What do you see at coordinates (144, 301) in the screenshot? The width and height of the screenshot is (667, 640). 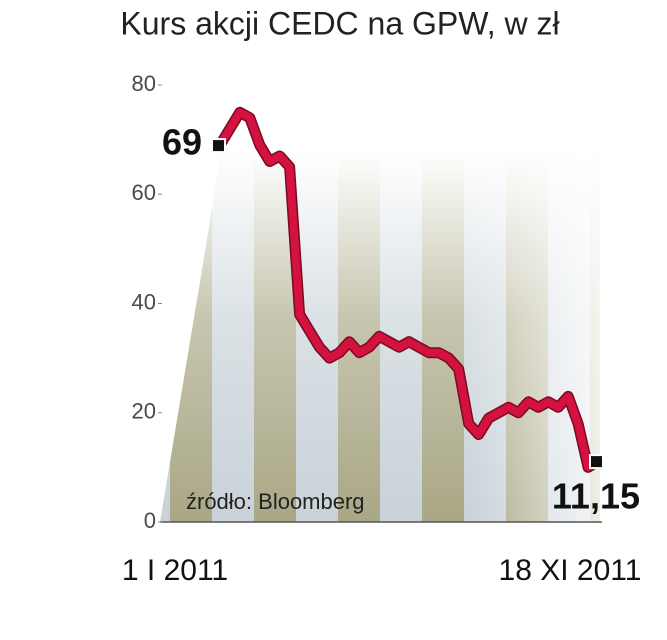 I see `y-tick-label: 40` at bounding box center [144, 301].